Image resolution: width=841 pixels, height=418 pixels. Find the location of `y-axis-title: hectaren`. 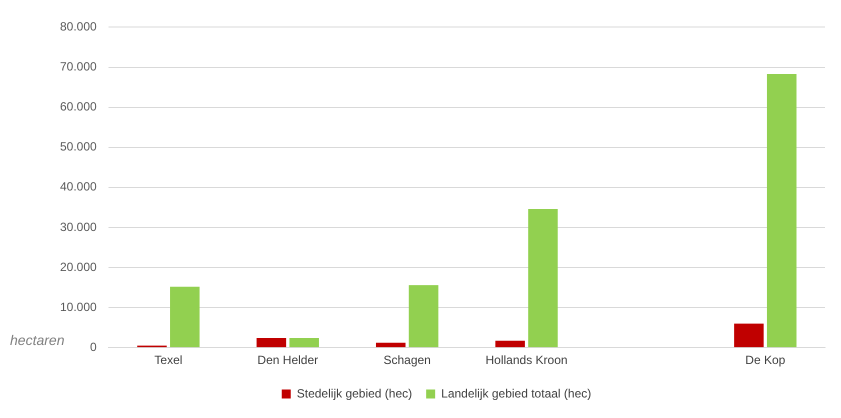

y-axis-title: hectaren is located at coordinates (37, 340).